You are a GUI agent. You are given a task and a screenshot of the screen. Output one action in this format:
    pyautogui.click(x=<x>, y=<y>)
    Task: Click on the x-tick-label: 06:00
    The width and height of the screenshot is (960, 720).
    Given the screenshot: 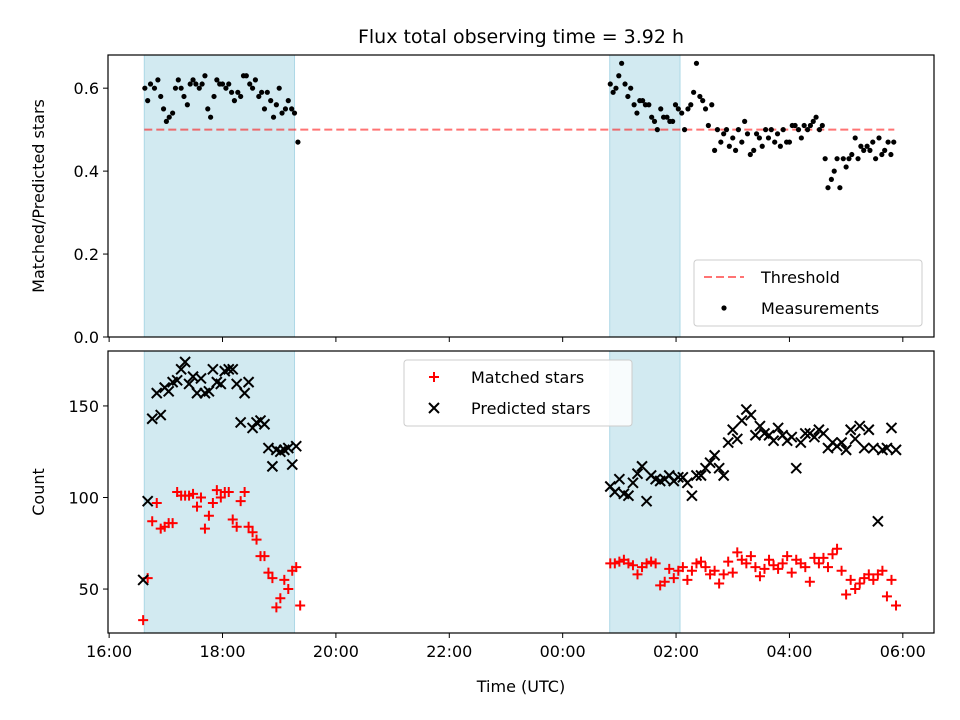 What is the action you would take?
    pyautogui.click(x=903, y=651)
    